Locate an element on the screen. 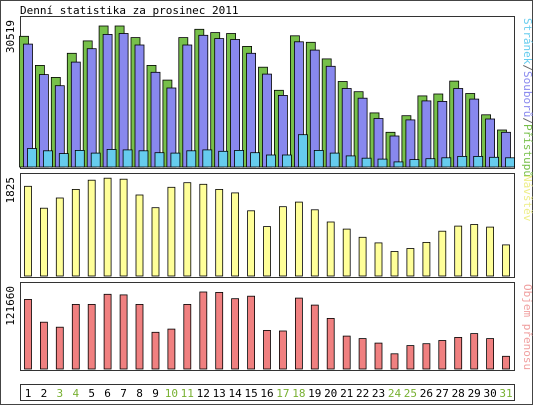 This screenshot has width=533, height=405. bar-stránek-day-3 is located at coordinates (63, 160).